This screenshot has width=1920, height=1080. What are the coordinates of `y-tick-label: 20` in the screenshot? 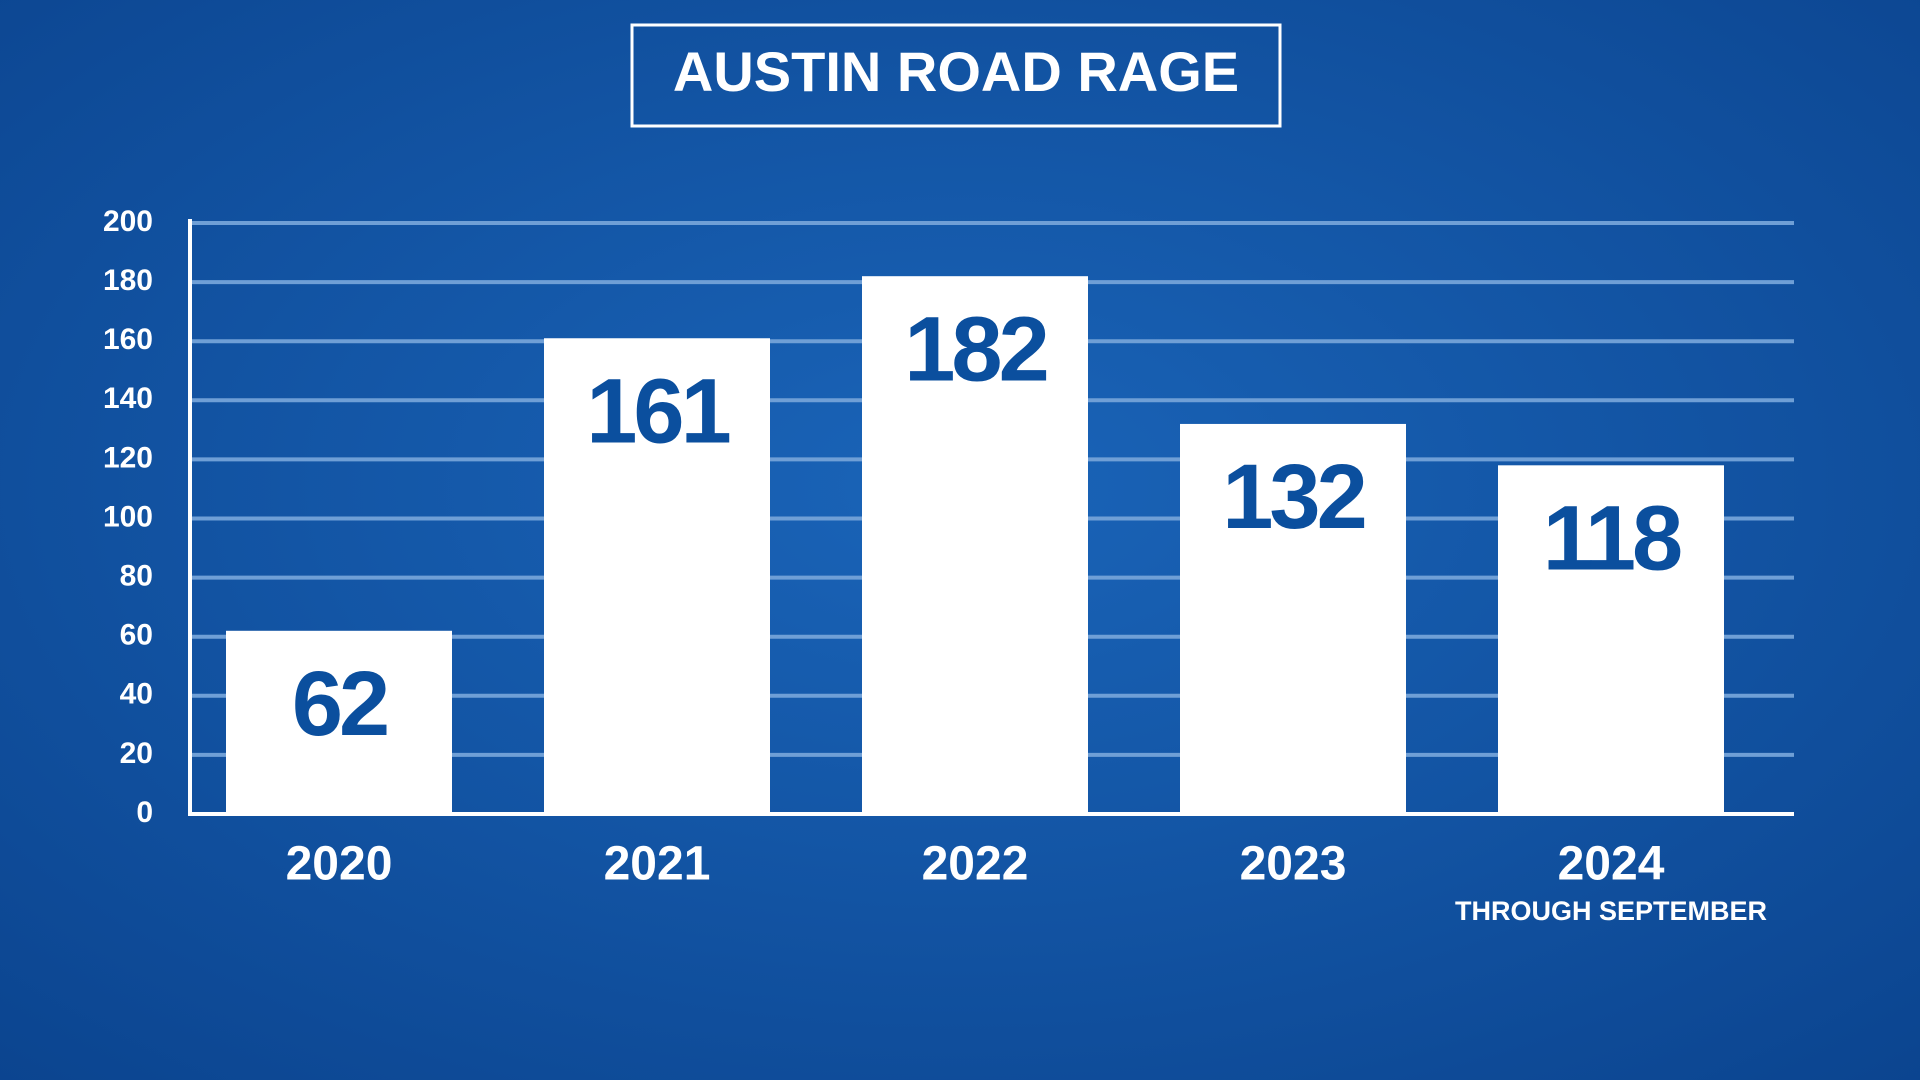 It's located at (136, 753).